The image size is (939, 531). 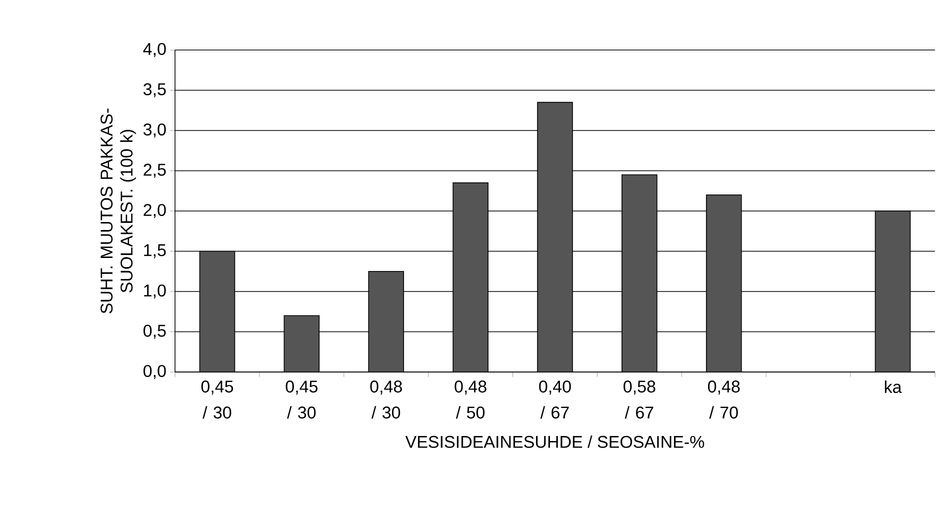 What do you see at coordinates (154, 90) in the screenshot?
I see `y-tick-label: 3,5` at bounding box center [154, 90].